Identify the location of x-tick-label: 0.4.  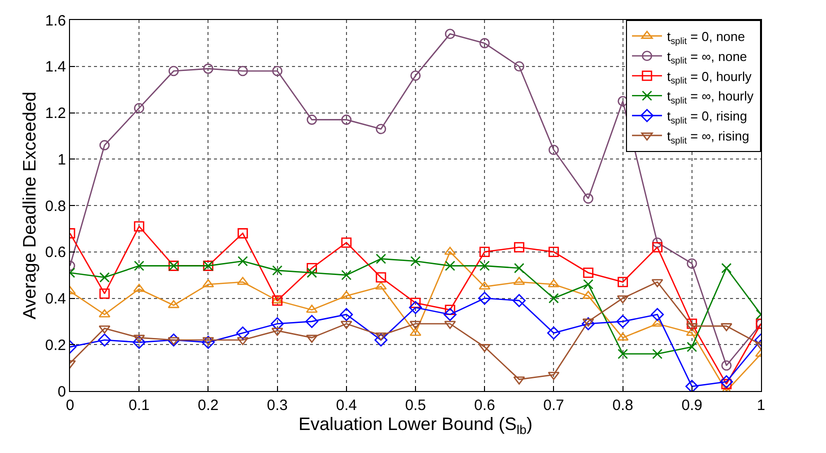
(346, 405).